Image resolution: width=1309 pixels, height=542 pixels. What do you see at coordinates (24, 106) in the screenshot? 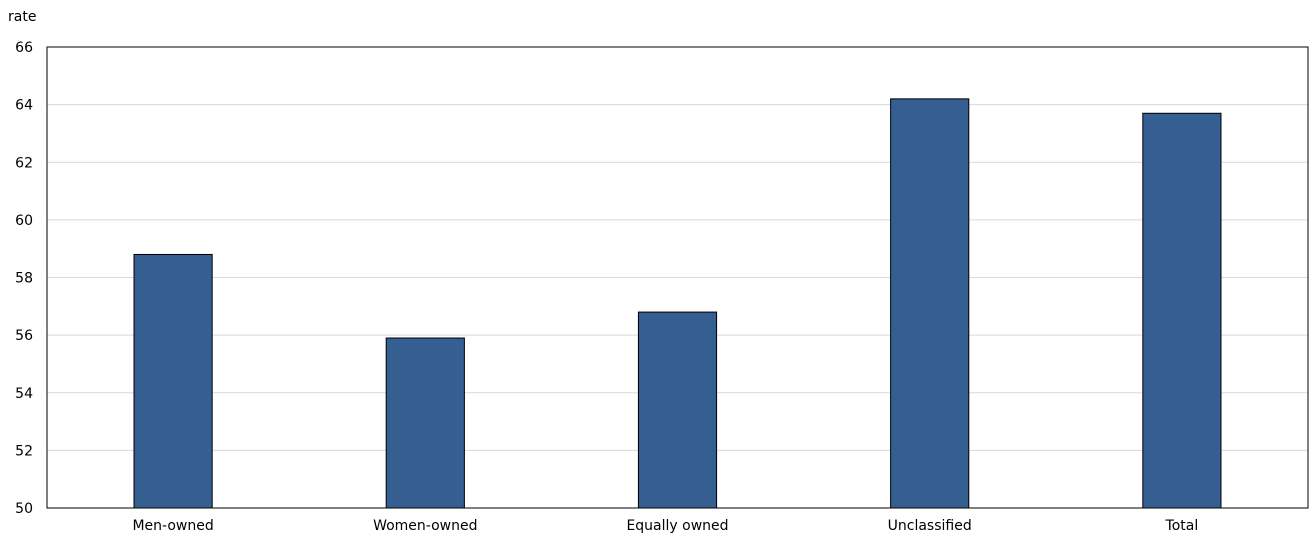
I see `y-tick-label: 64` at bounding box center [24, 106].